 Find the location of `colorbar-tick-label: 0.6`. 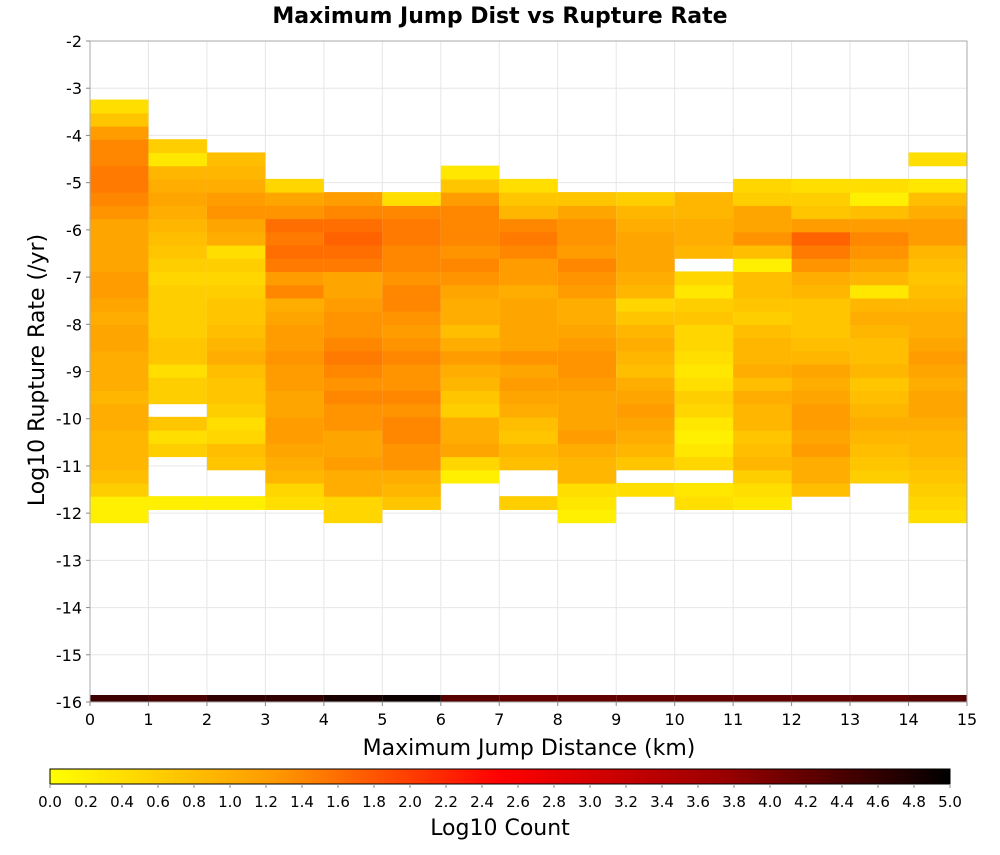

colorbar-tick-label: 0.6 is located at coordinates (158, 802).